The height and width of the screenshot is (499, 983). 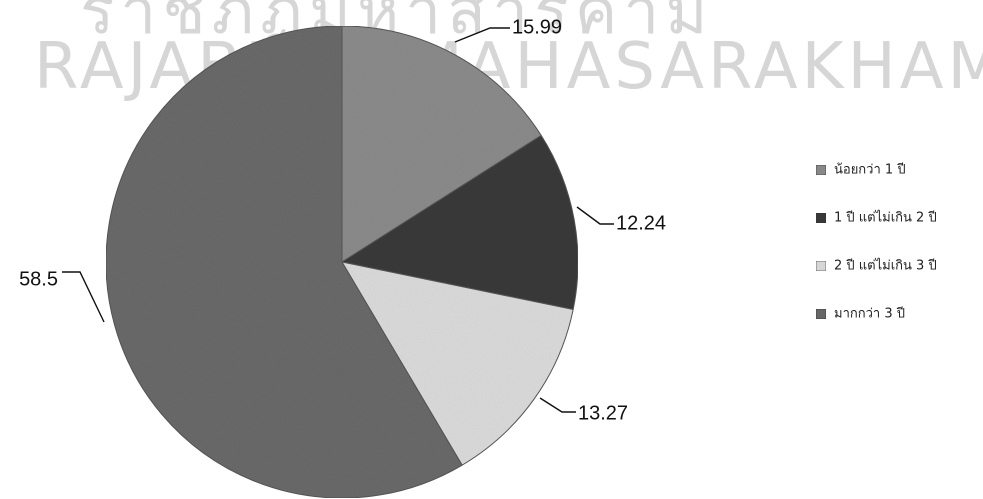 I want to click on legend-label-1: น้อยกว่า 1 ปี, so click(x=870, y=170).